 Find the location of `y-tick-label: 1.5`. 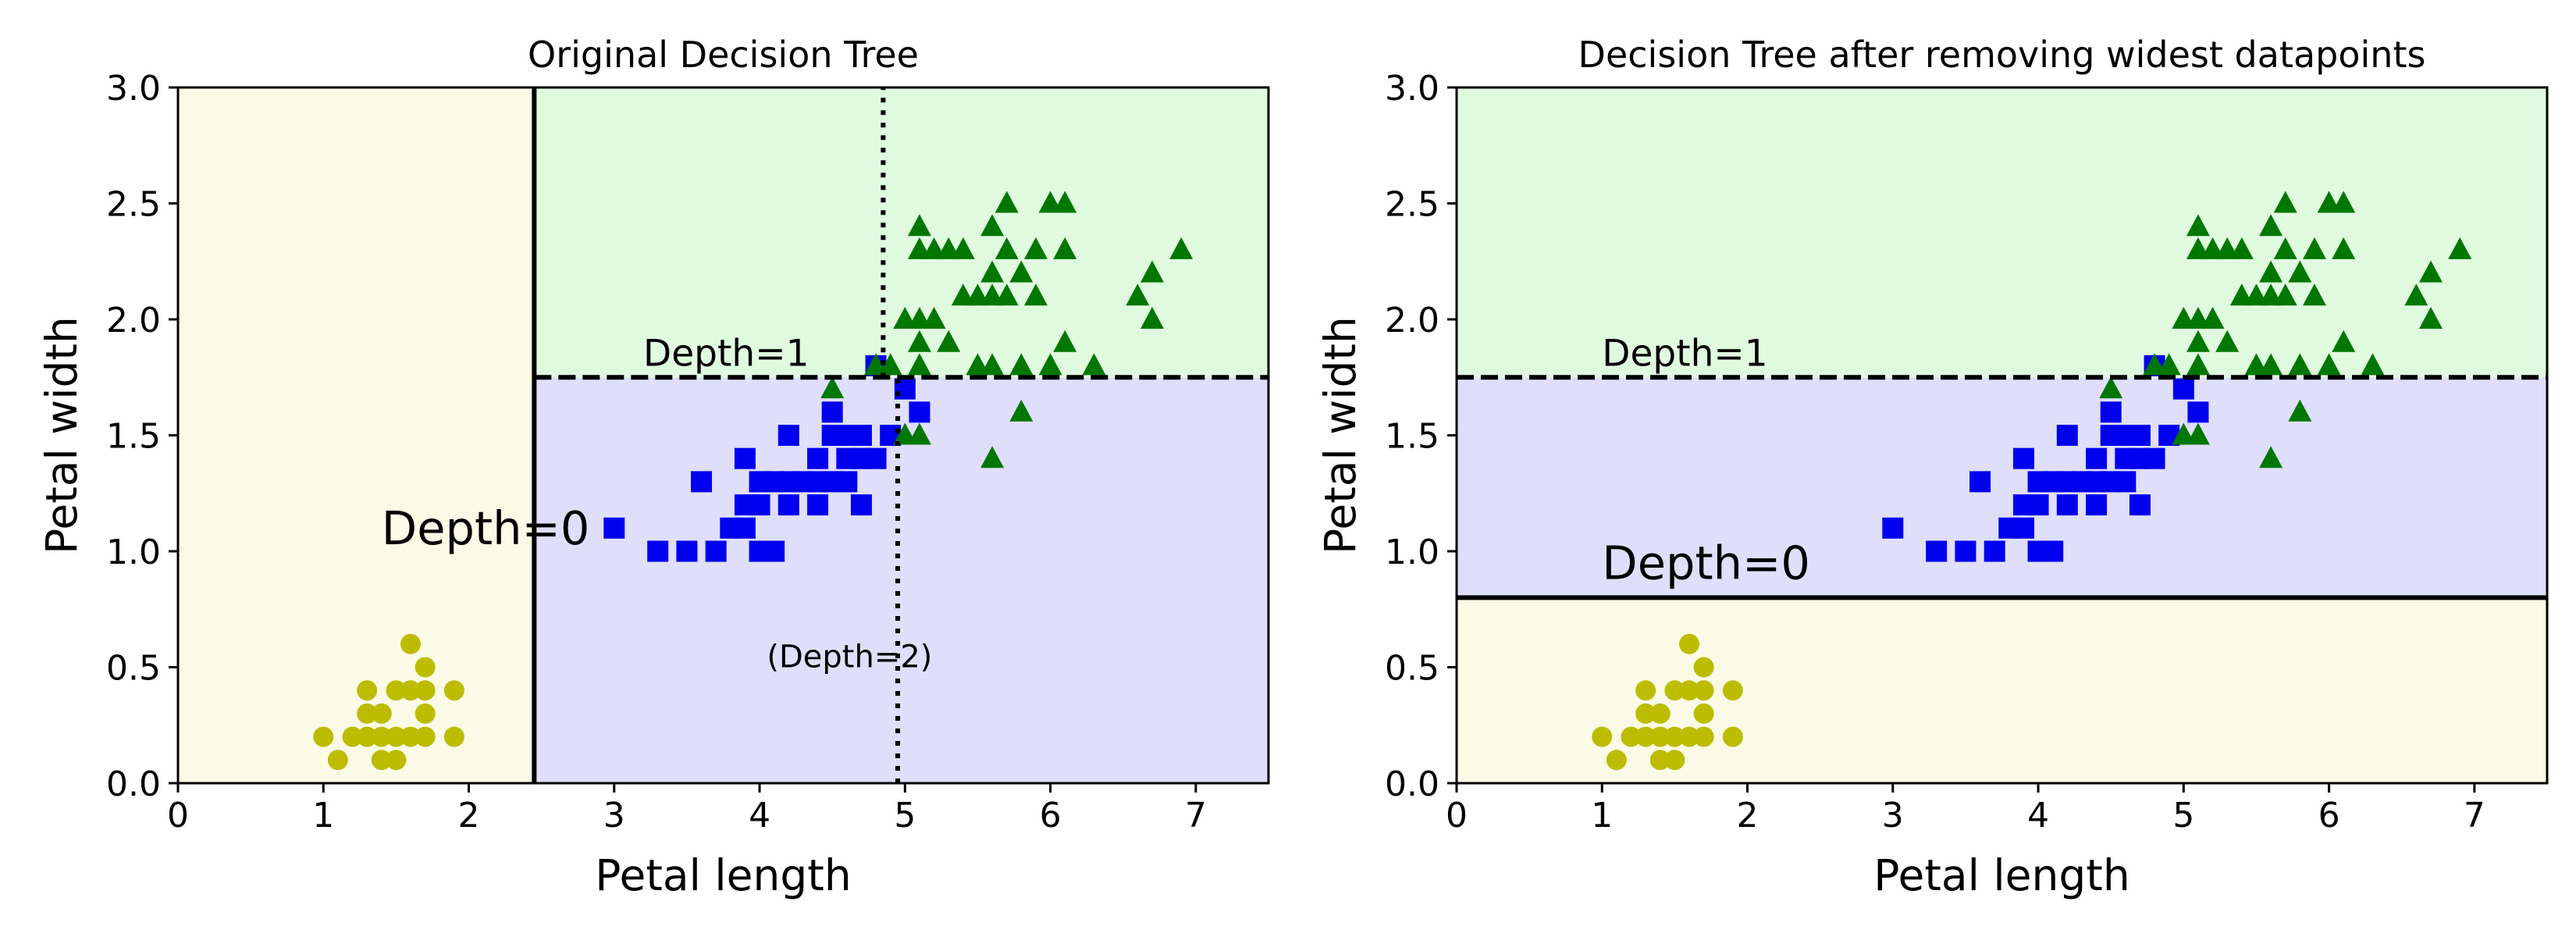

y-tick-label: 1.5 is located at coordinates (1412, 437).